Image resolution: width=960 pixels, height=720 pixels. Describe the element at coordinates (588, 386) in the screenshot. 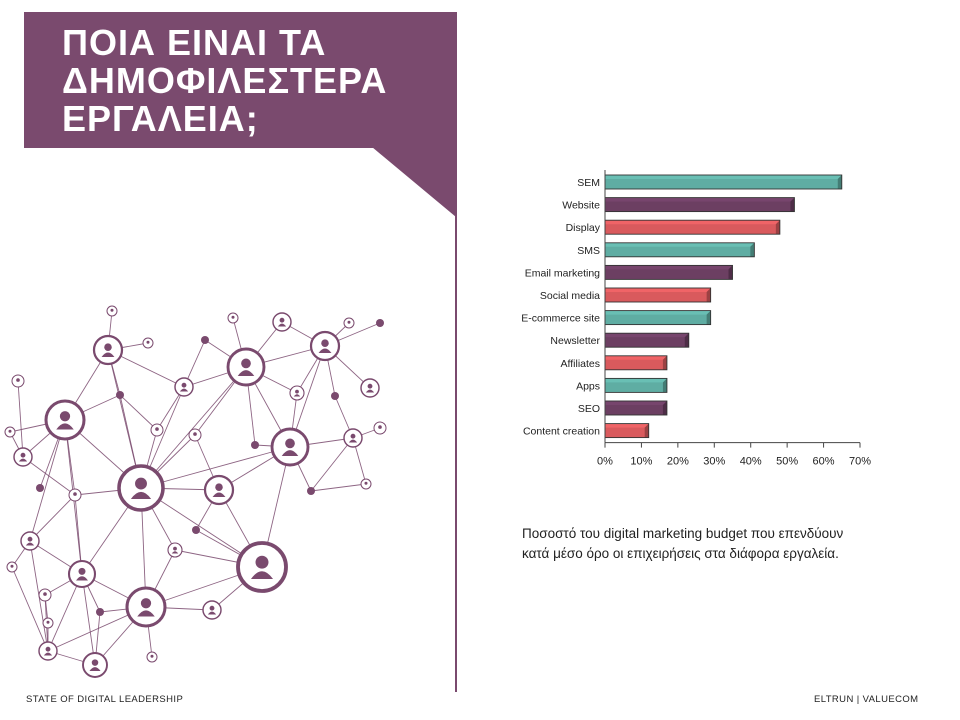

I see `category-label: Apps` at that location.